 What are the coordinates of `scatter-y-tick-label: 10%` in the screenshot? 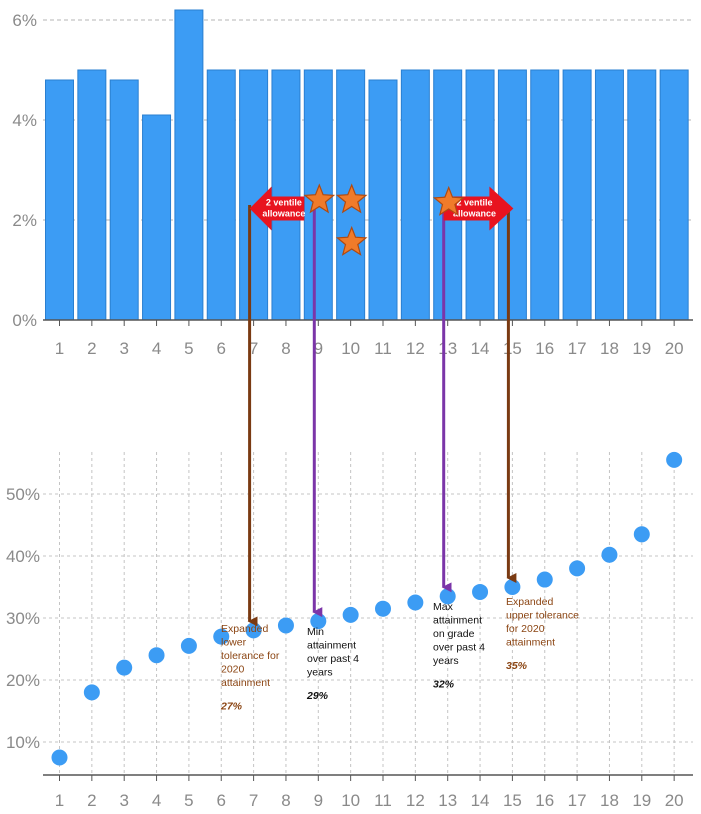 It's located at (23, 742).